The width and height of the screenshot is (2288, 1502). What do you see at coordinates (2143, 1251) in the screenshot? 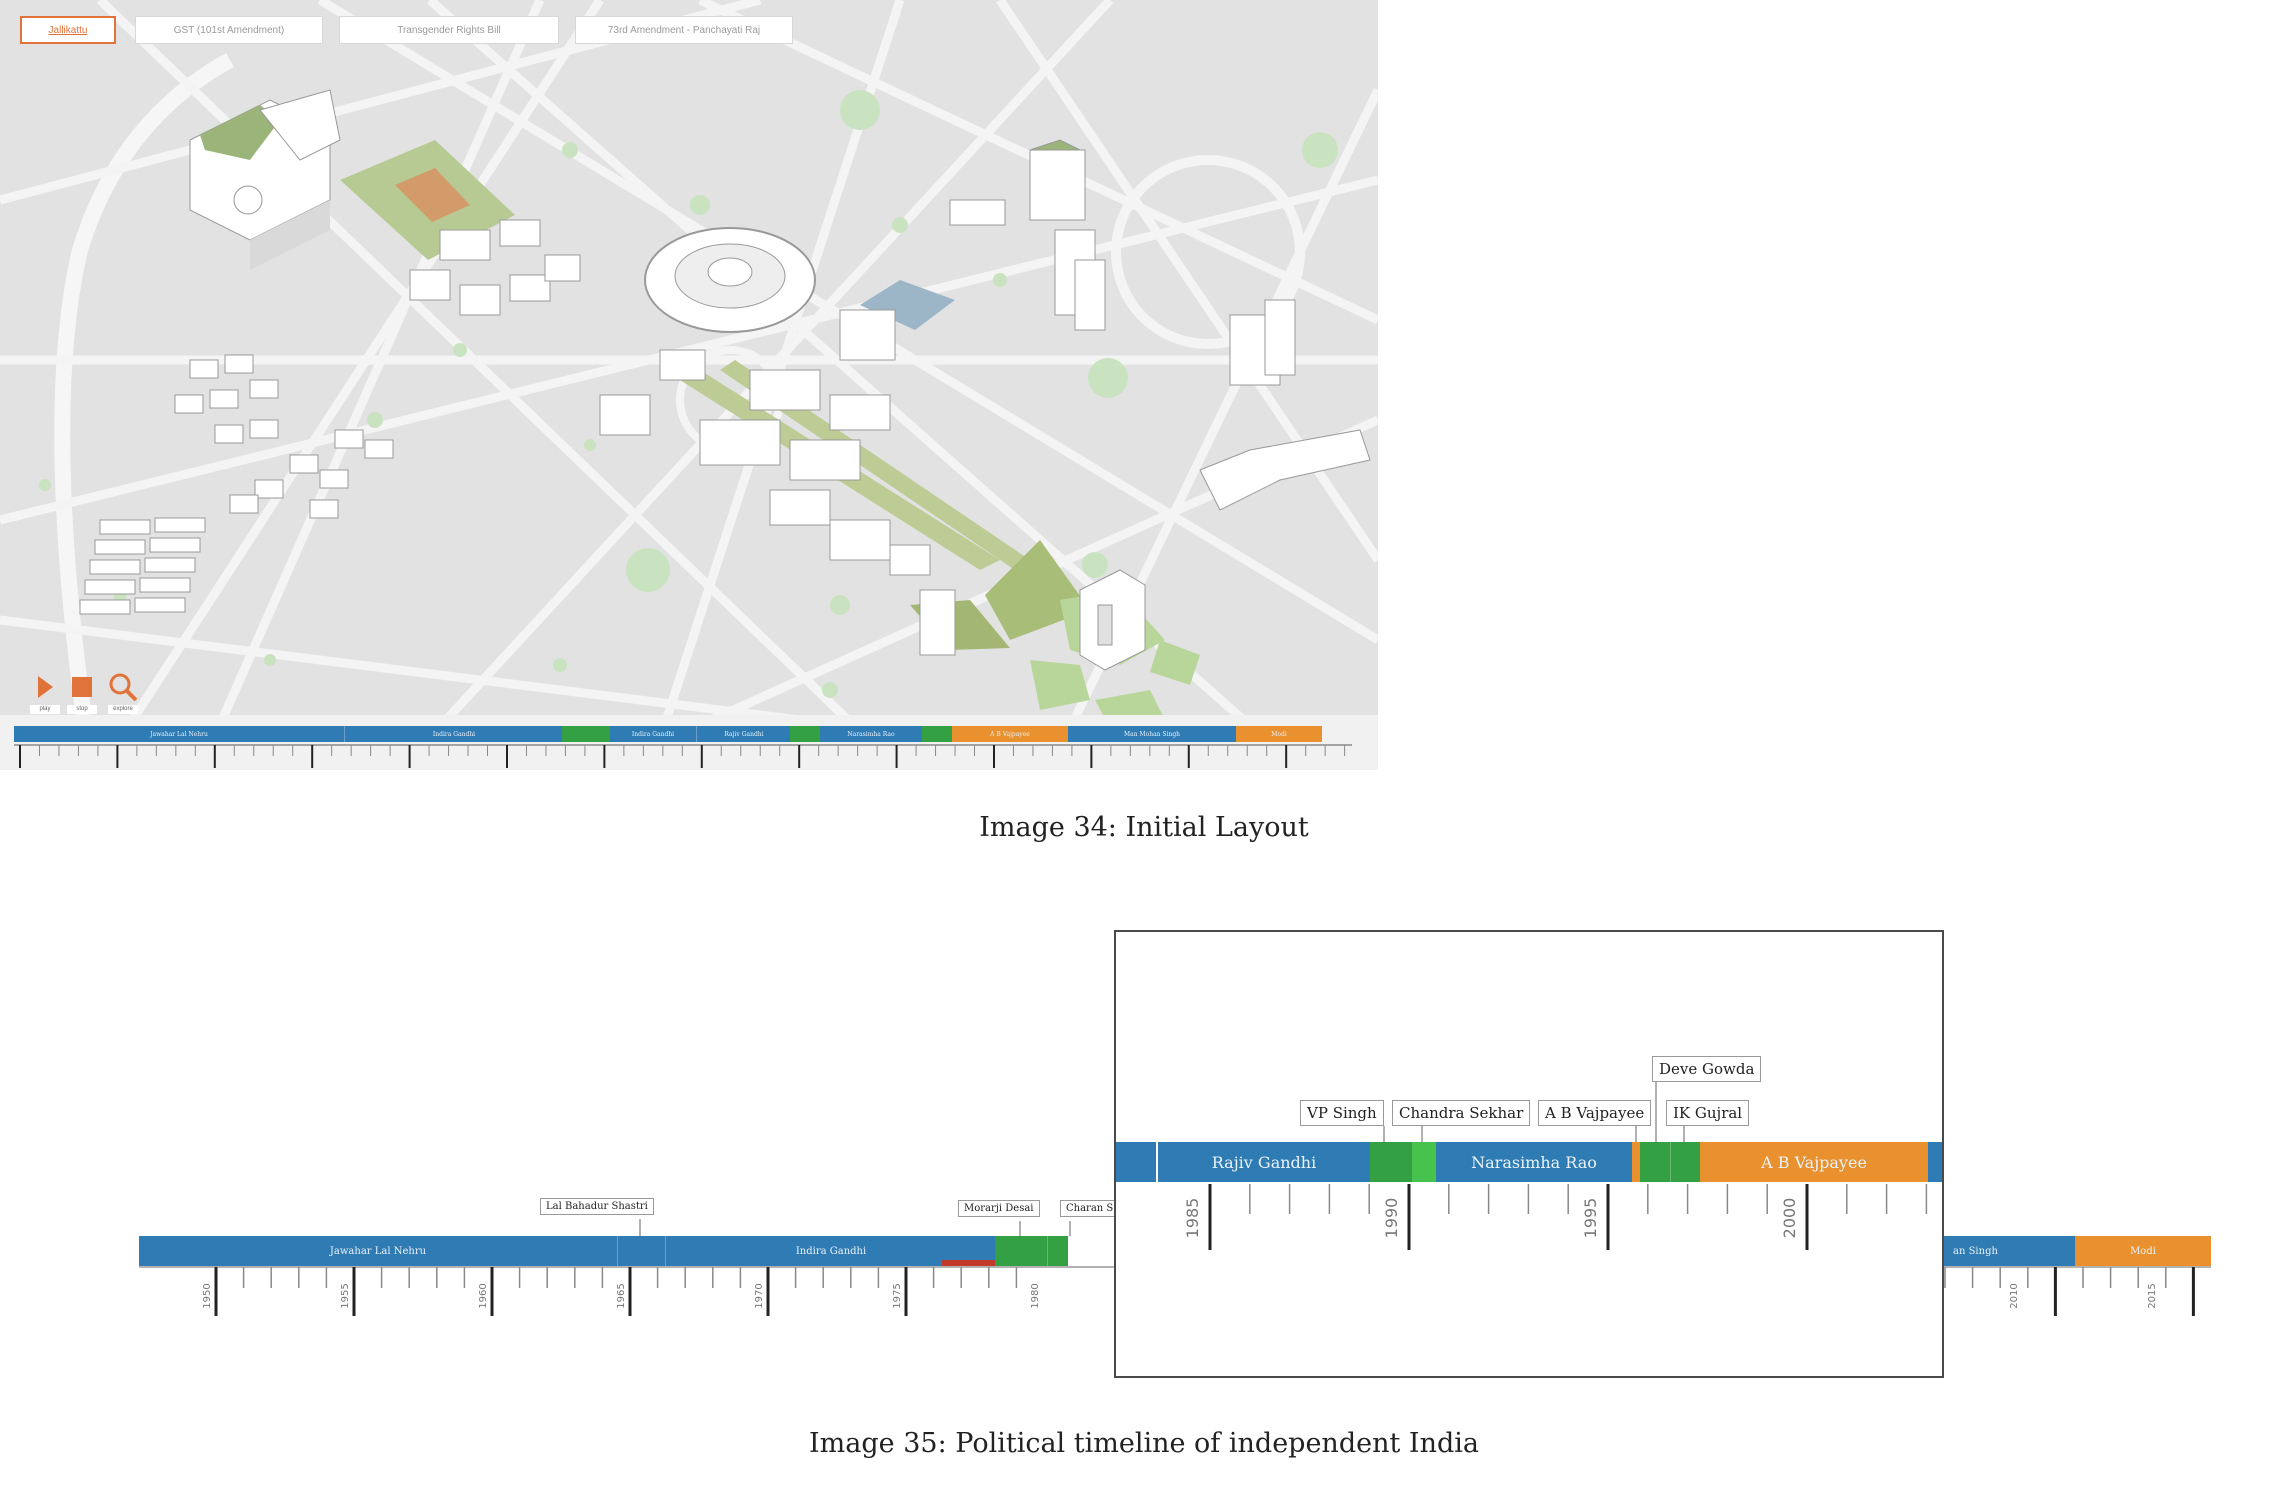
I see `segment-modi: Modi` at bounding box center [2143, 1251].